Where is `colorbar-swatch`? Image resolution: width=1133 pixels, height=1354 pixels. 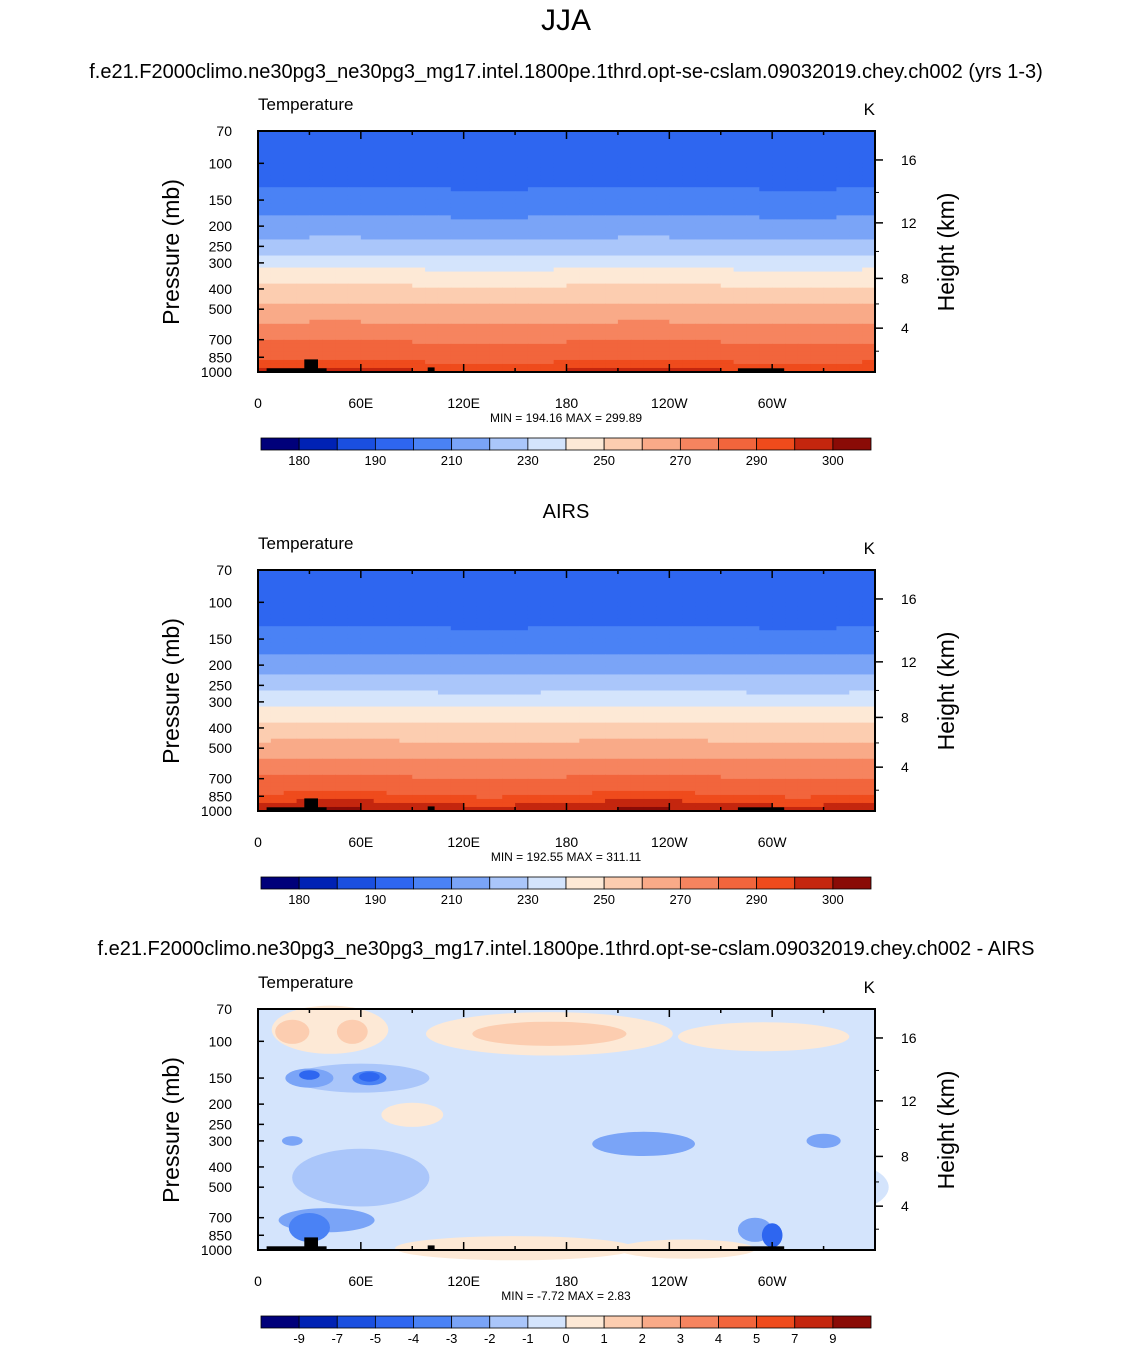 colorbar-swatch is located at coordinates (547, 444).